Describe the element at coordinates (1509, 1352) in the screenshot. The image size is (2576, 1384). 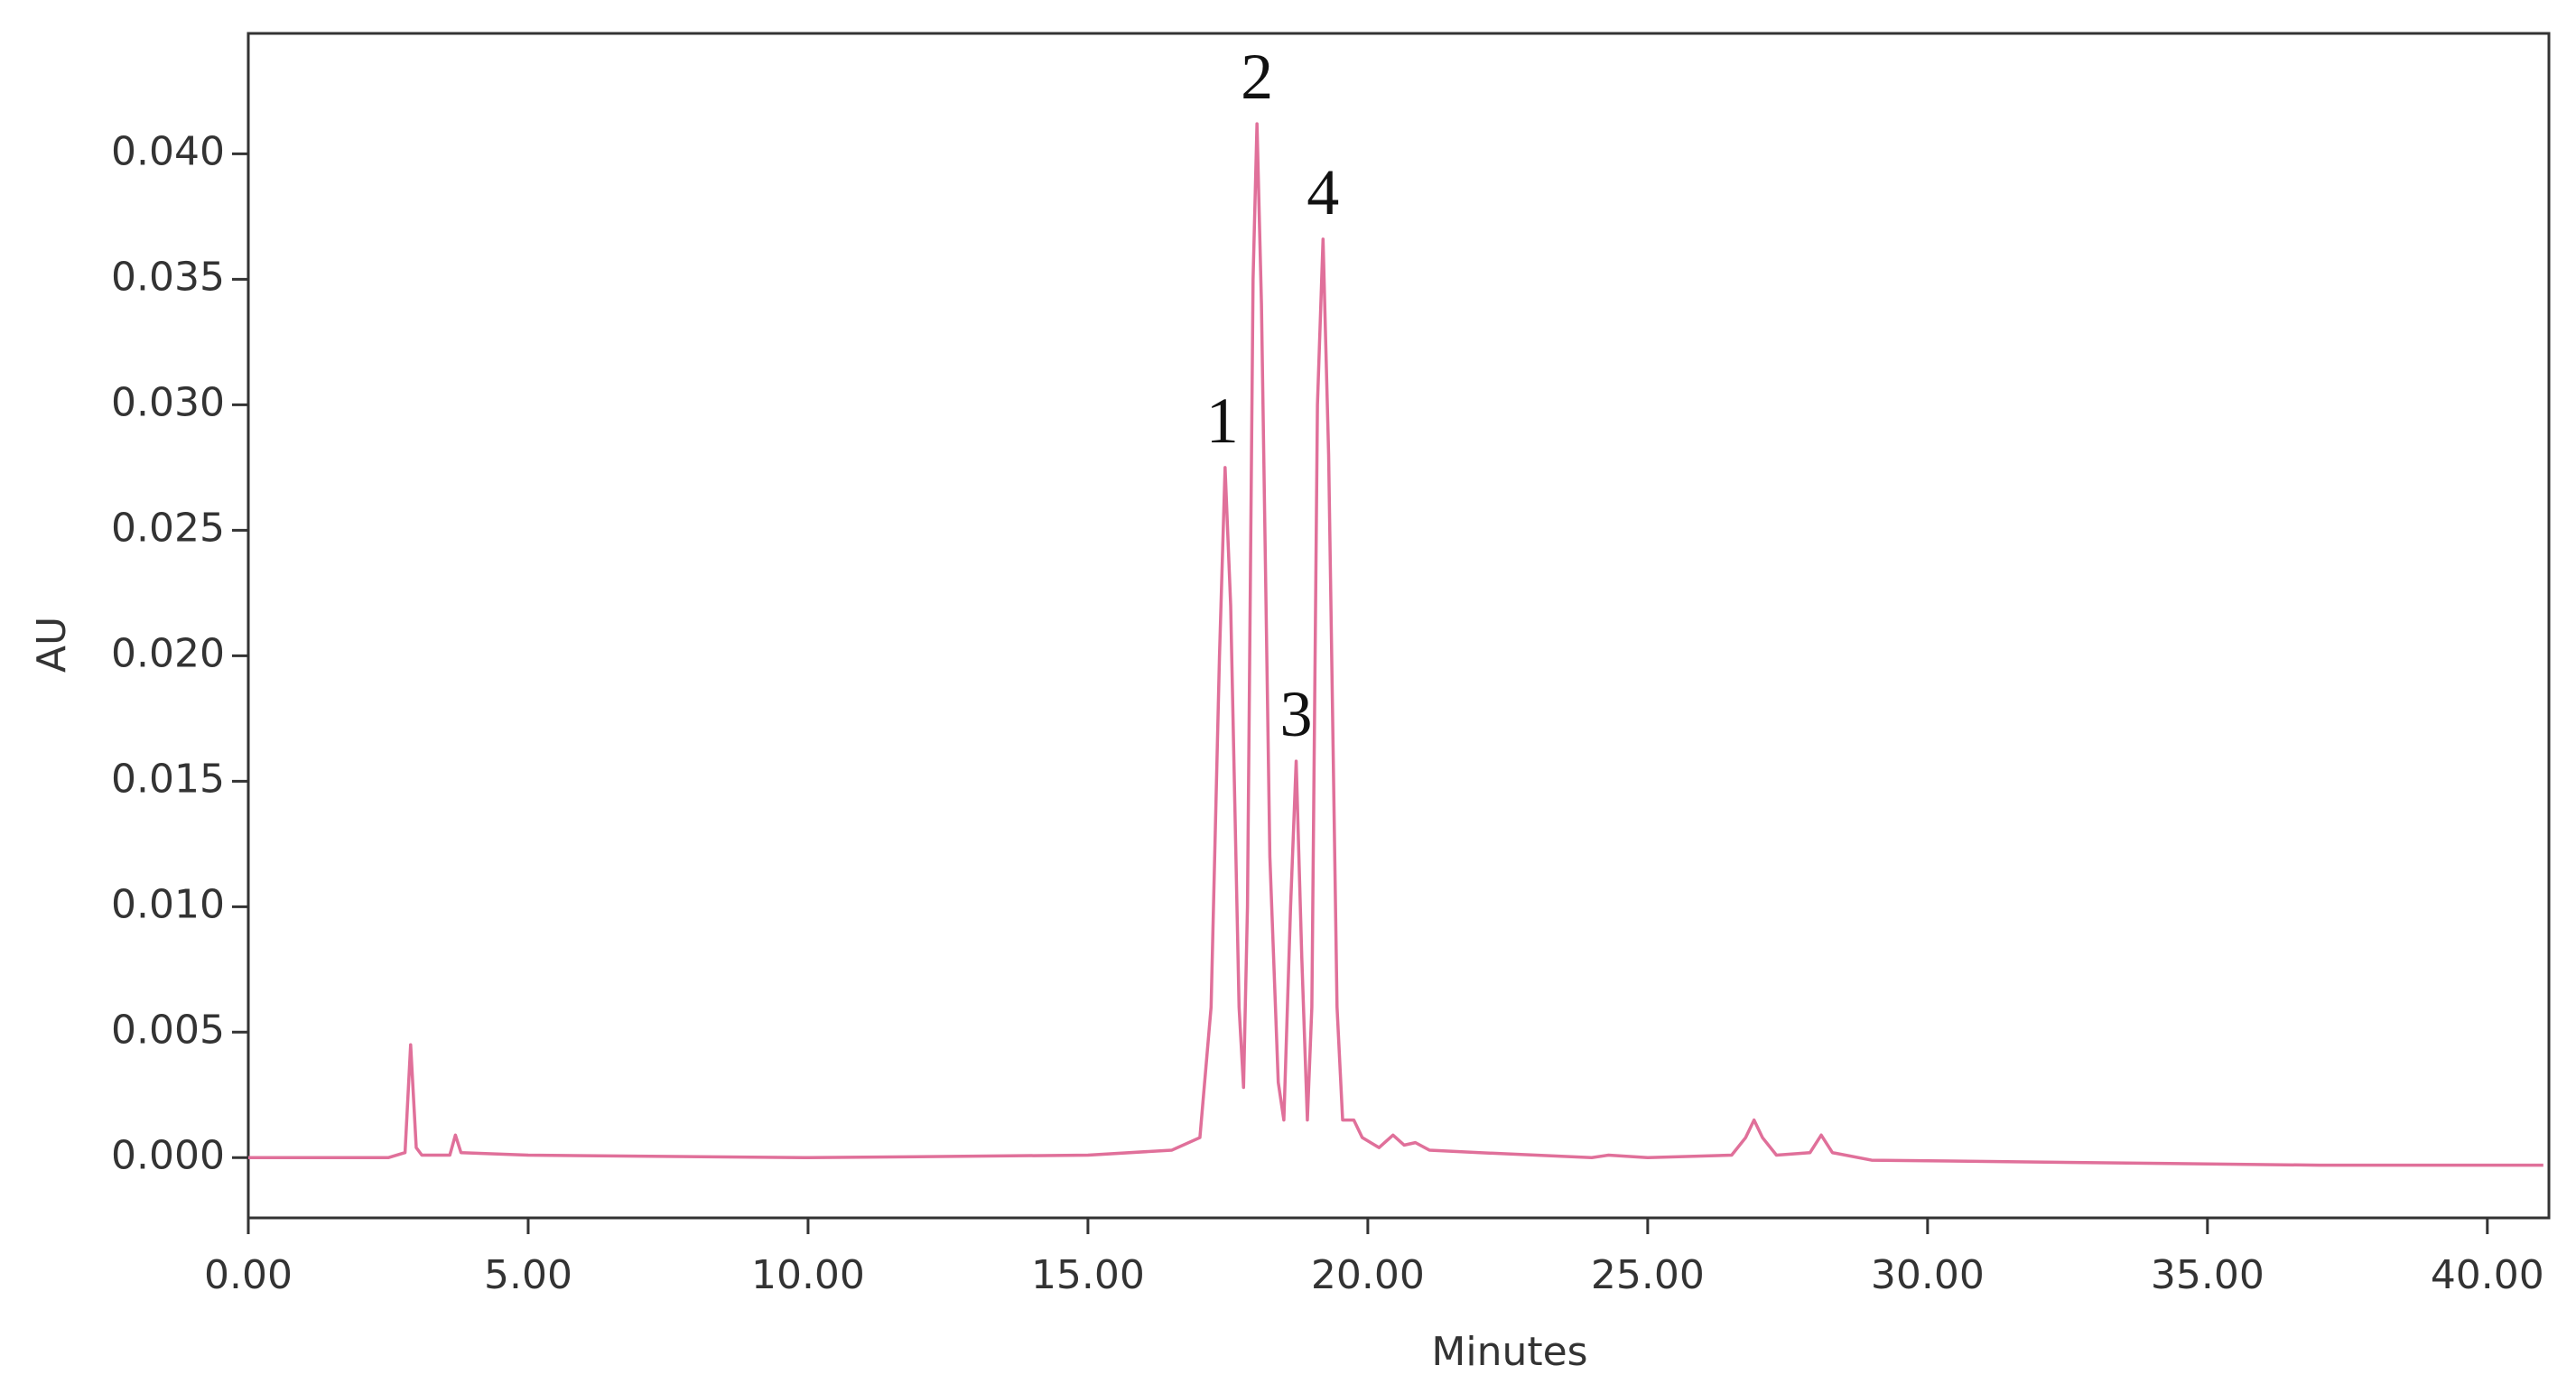
I see `x-axis-label: Minutes` at that location.